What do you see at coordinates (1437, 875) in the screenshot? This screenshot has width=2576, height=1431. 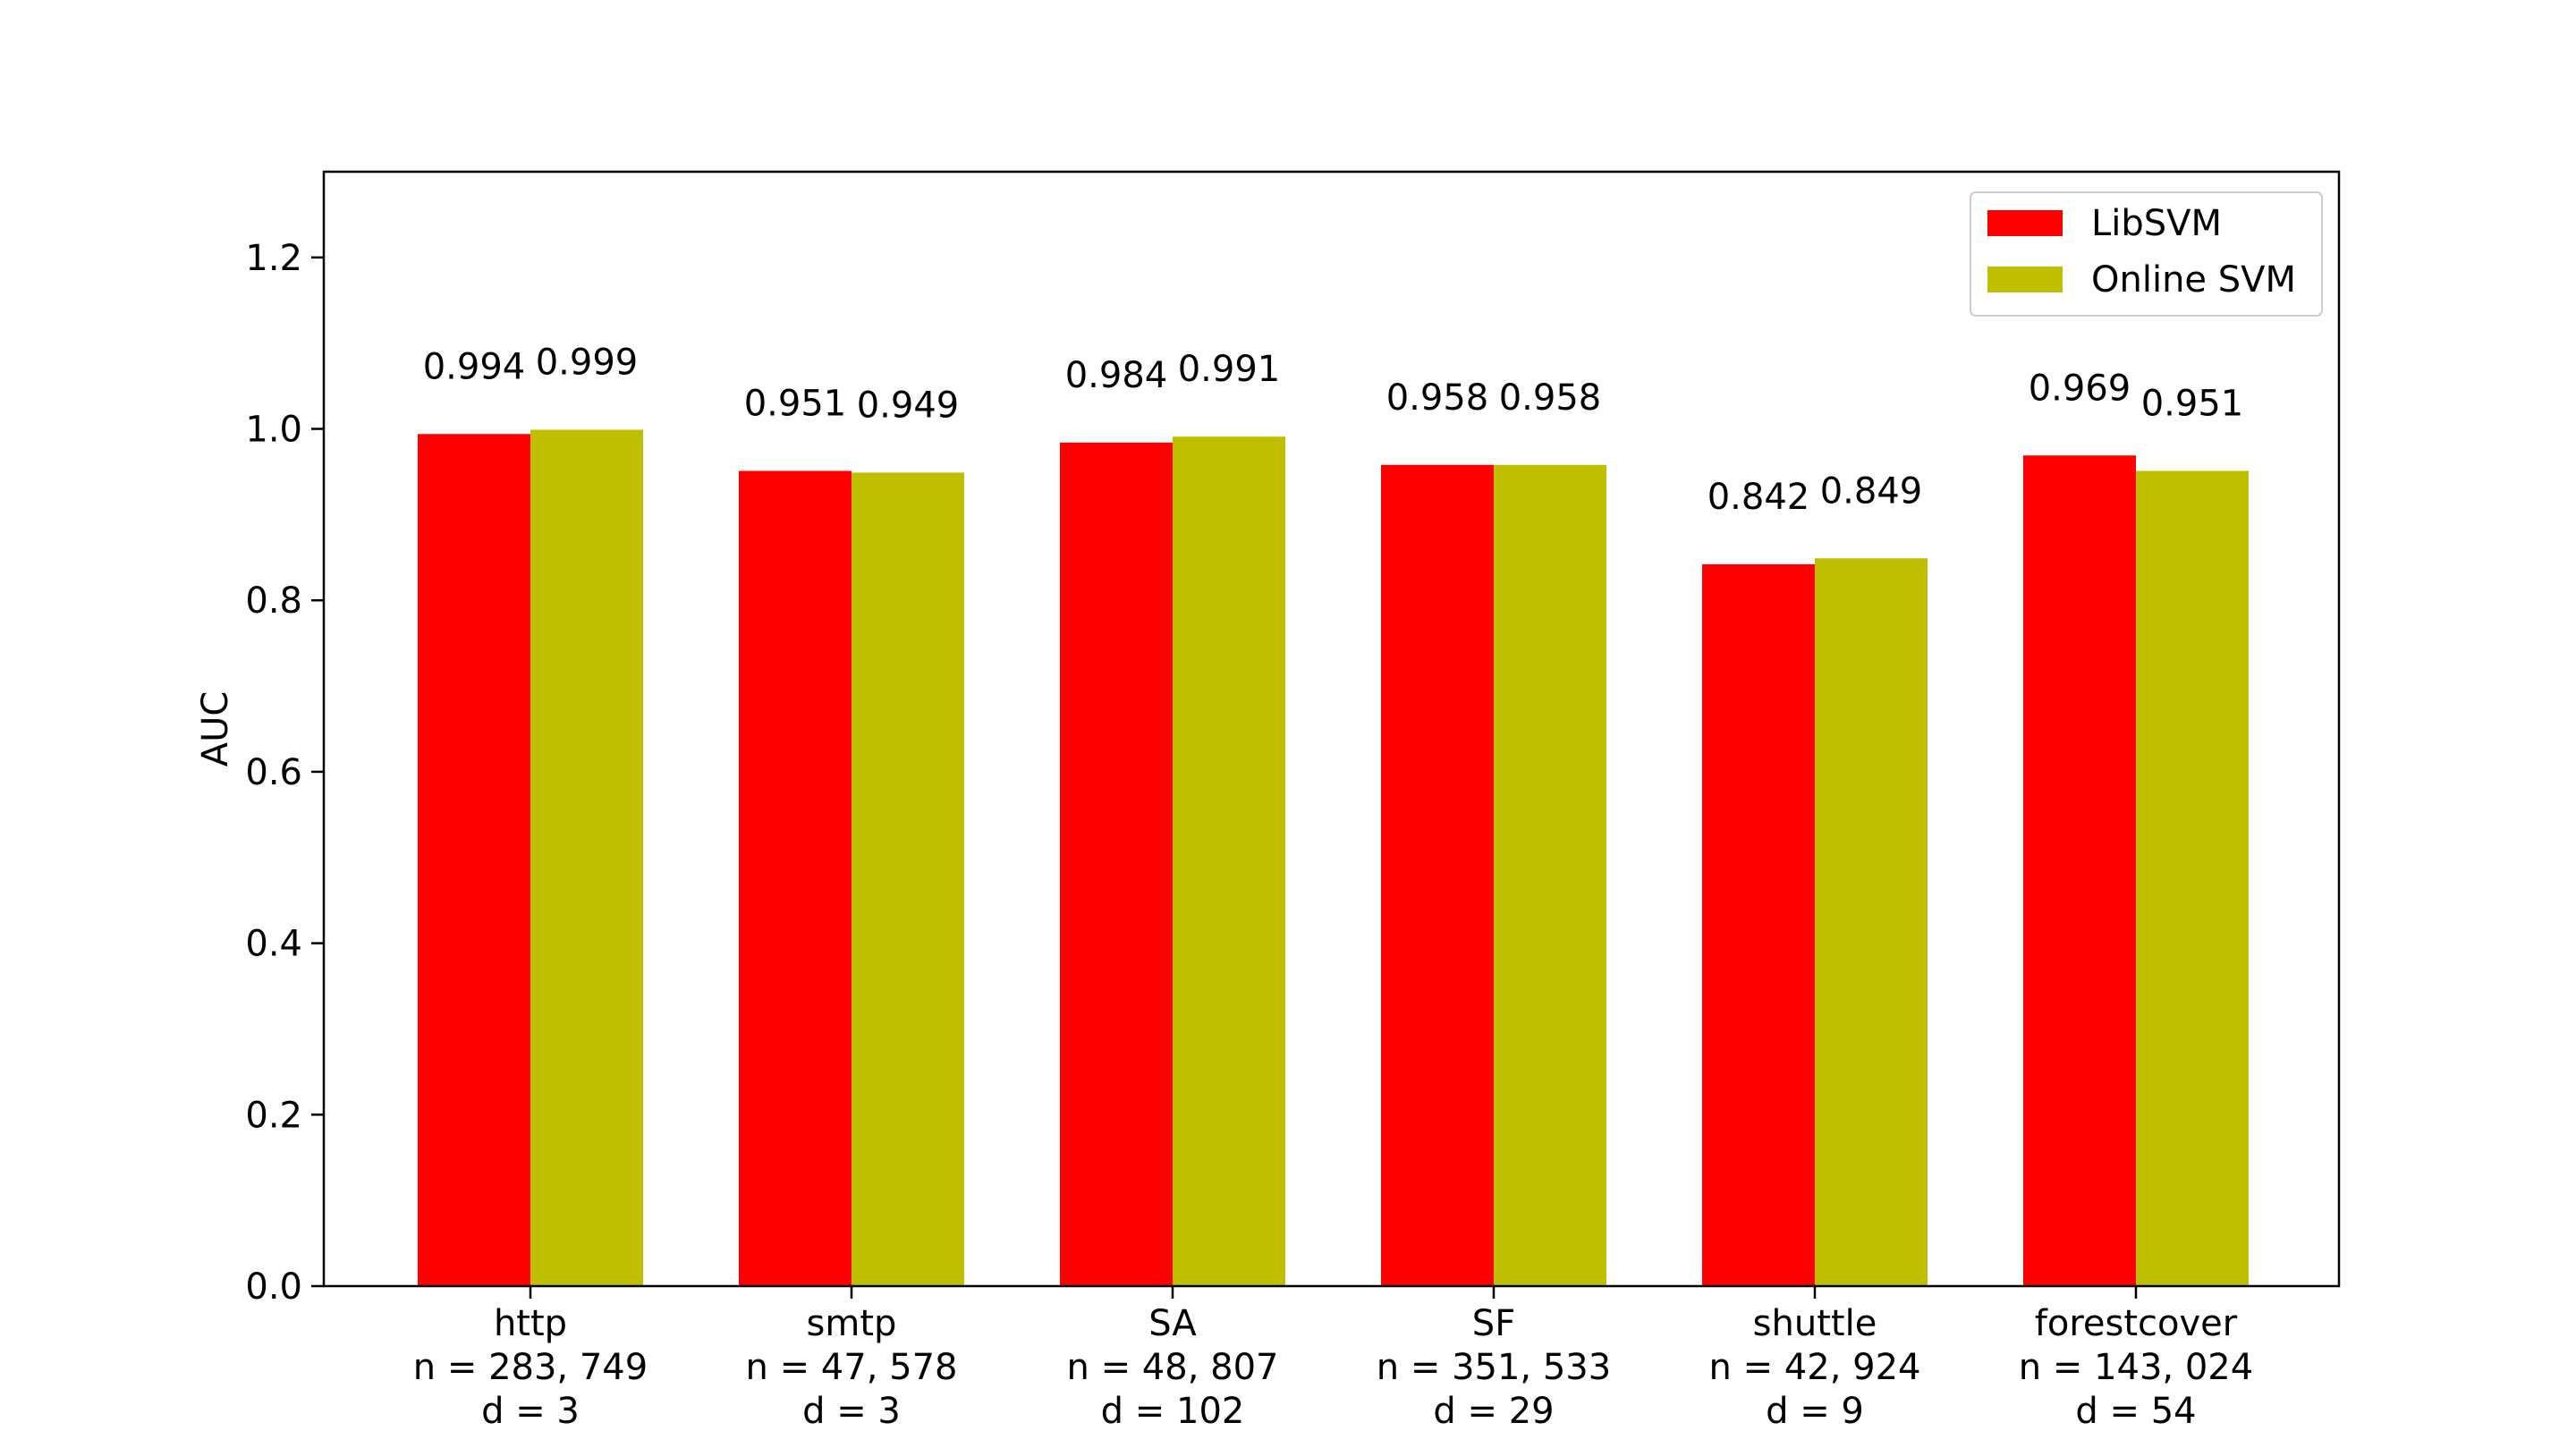 I see `bar-libsvm-sf` at bounding box center [1437, 875].